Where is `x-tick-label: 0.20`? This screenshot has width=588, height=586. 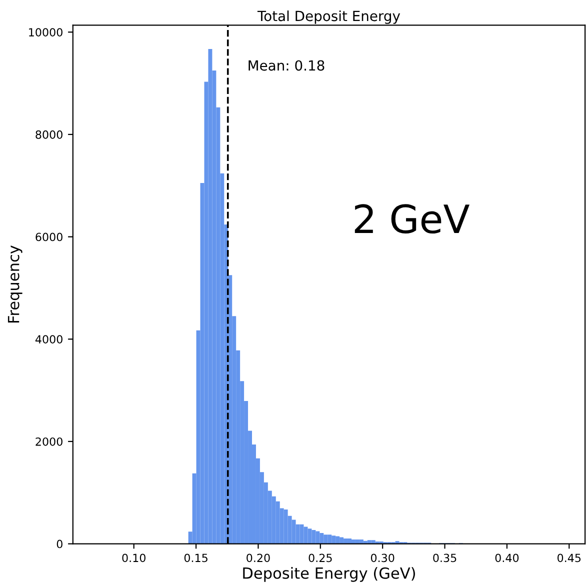
x-tick-label: 0.20 is located at coordinates (258, 558).